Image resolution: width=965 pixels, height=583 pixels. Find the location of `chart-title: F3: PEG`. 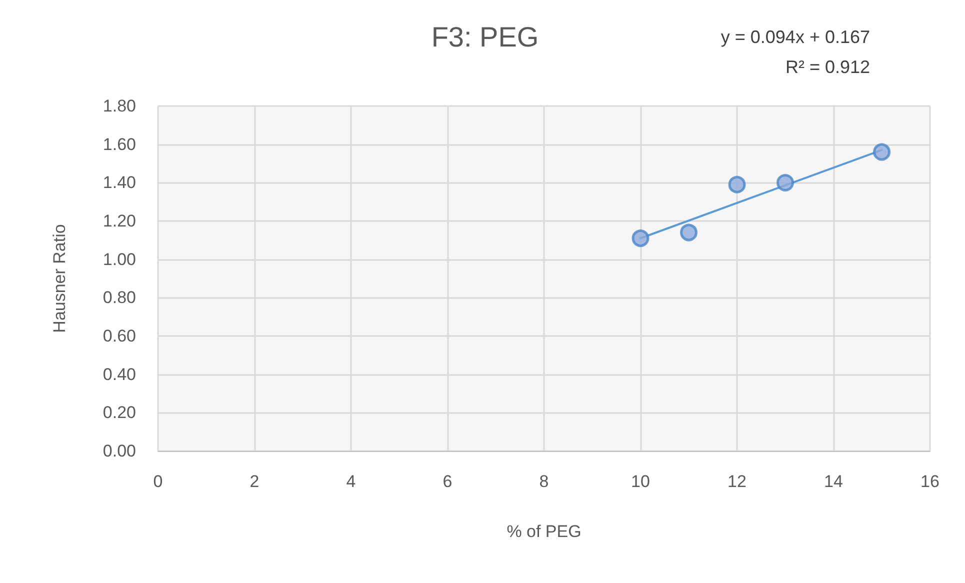

chart-title: F3: PEG is located at coordinates (485, 37).